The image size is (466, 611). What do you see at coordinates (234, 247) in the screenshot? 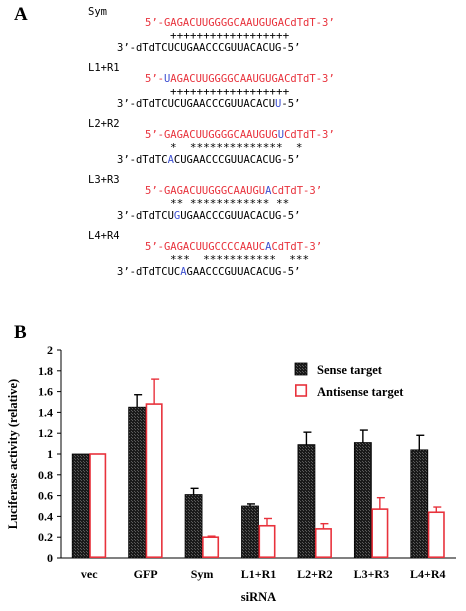
I see `sense-strand: 5’-GAGACUUGCCCCAAUCACdTdT-3’` at bounding box center [234, 247].